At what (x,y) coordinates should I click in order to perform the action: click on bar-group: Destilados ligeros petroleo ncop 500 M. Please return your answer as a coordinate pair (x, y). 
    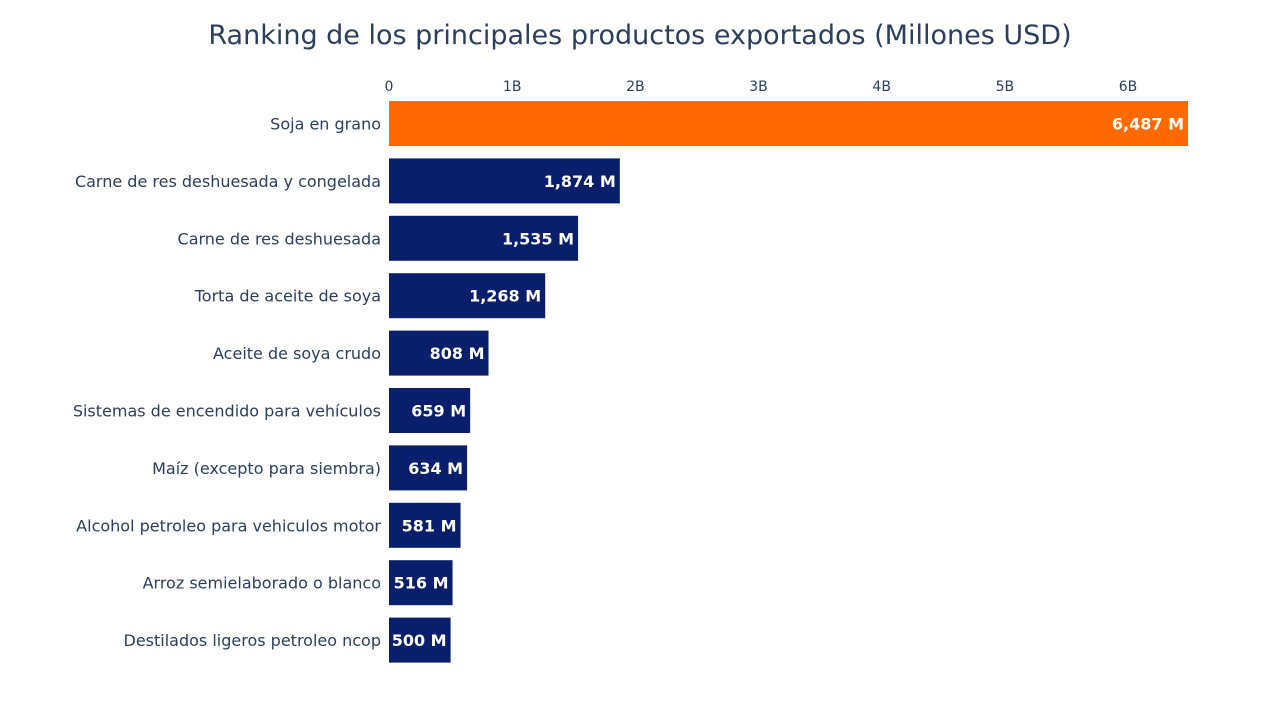
    Looking at the image, I should click on (287, 640).